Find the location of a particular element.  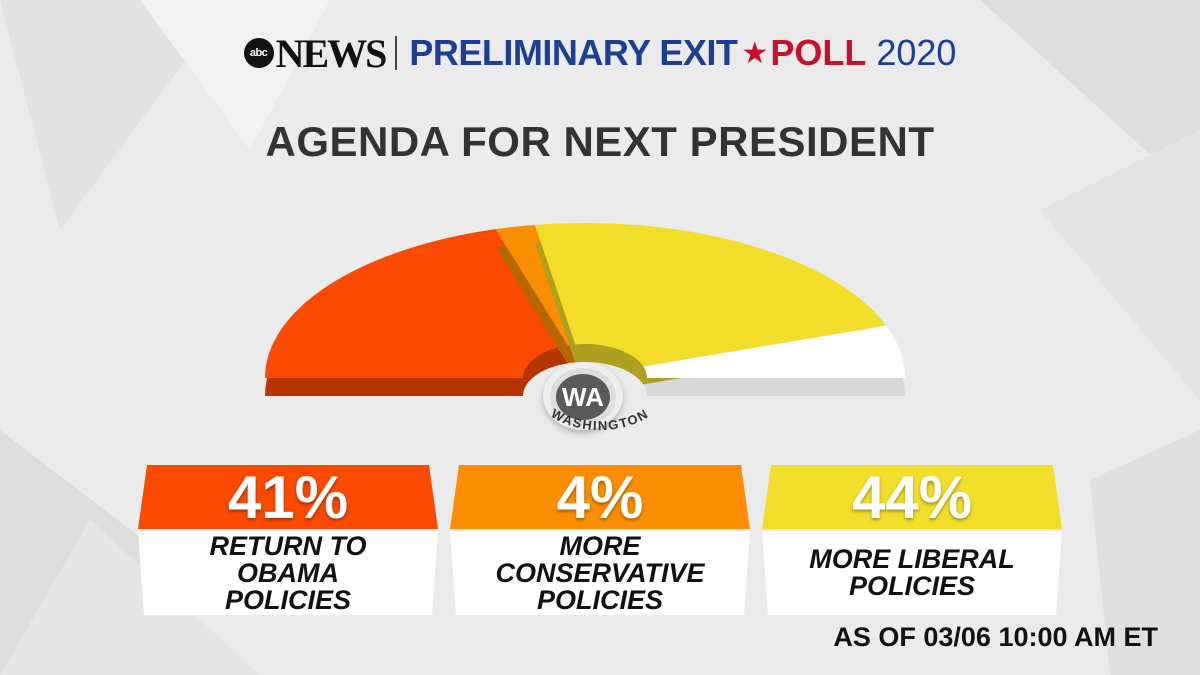

header-divider is located at coordinates (396, 53).